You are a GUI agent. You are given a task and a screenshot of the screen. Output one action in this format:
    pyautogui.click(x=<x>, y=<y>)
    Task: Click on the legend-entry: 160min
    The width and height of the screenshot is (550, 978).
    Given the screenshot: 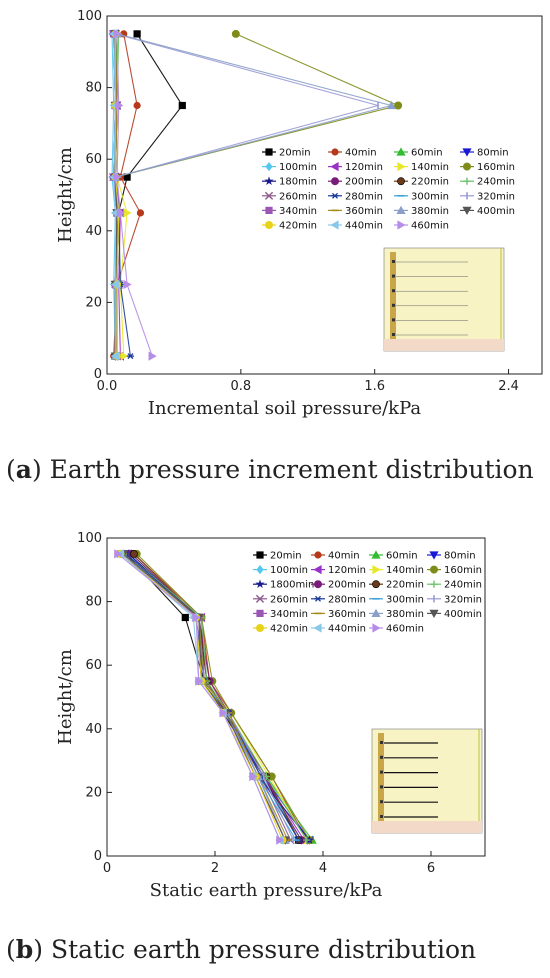 What is the action you would take?
    pyautogui.click(x=454, y=570)
    